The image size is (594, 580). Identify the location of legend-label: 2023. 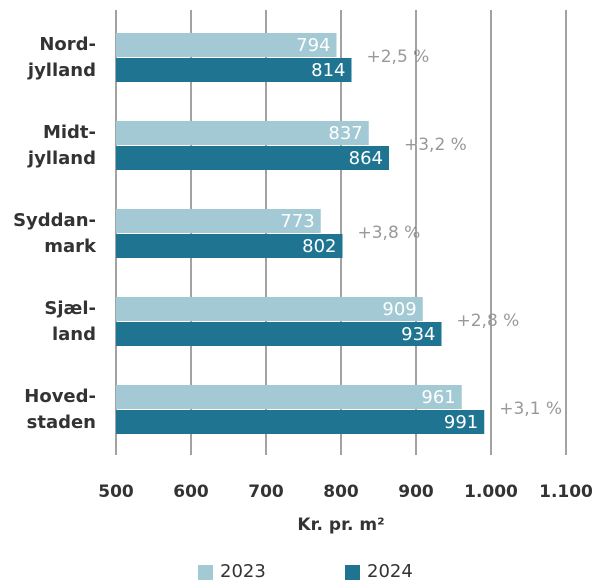
(243, 570).